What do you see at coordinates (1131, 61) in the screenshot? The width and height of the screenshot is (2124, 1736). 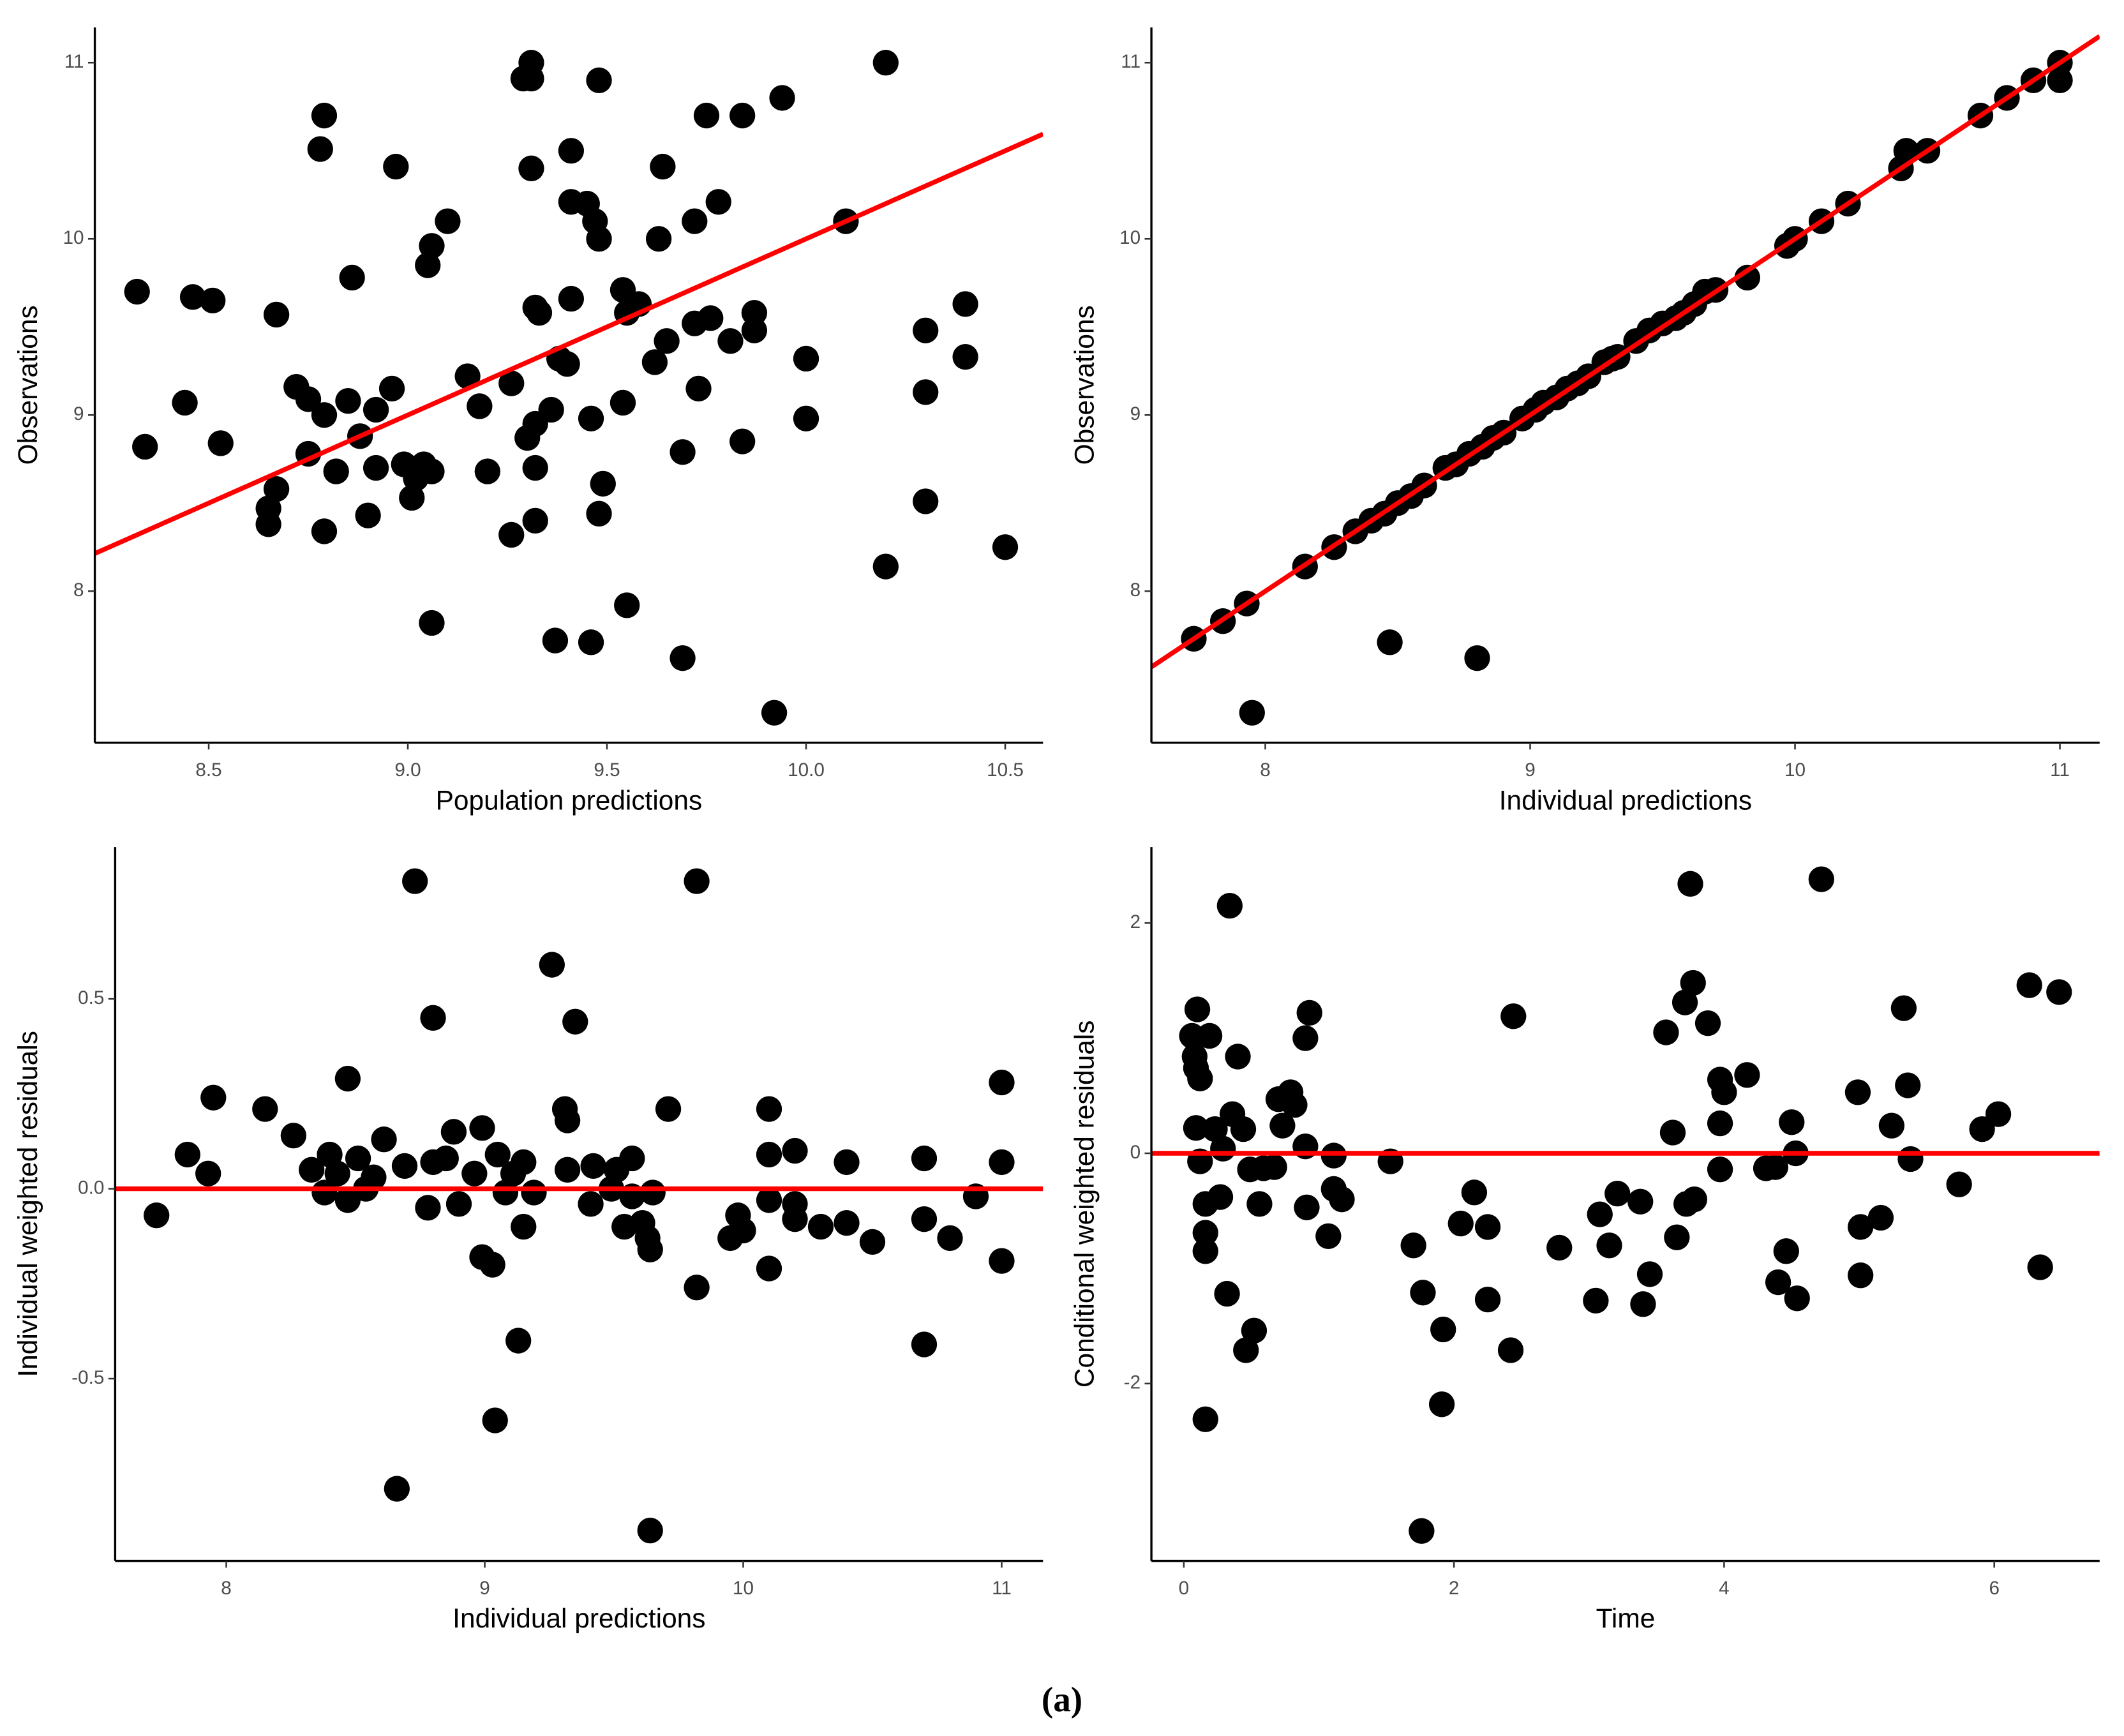 I see `y-tick-label: 11` at bounding box center [1131, 61].